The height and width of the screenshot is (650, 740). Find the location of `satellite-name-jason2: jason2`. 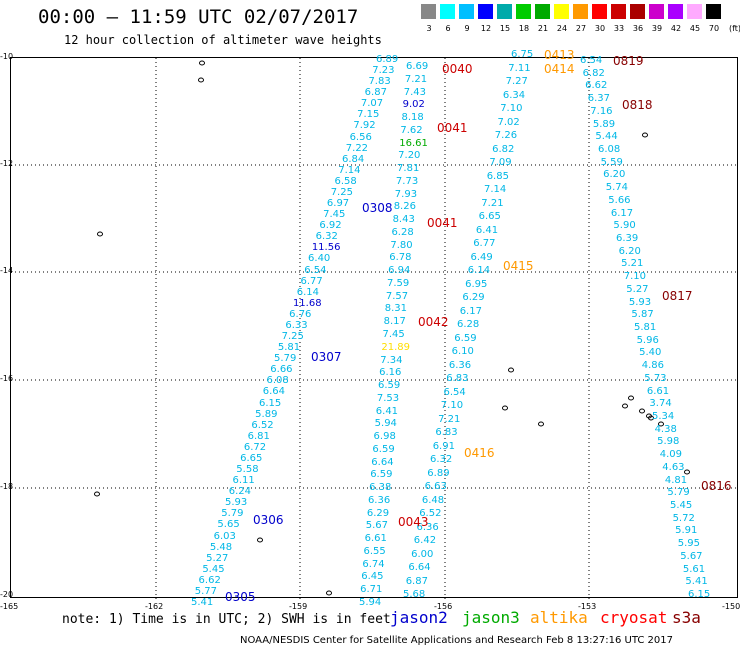

satellite-name-jason2: jason2 is located at coordinates (419, 617).